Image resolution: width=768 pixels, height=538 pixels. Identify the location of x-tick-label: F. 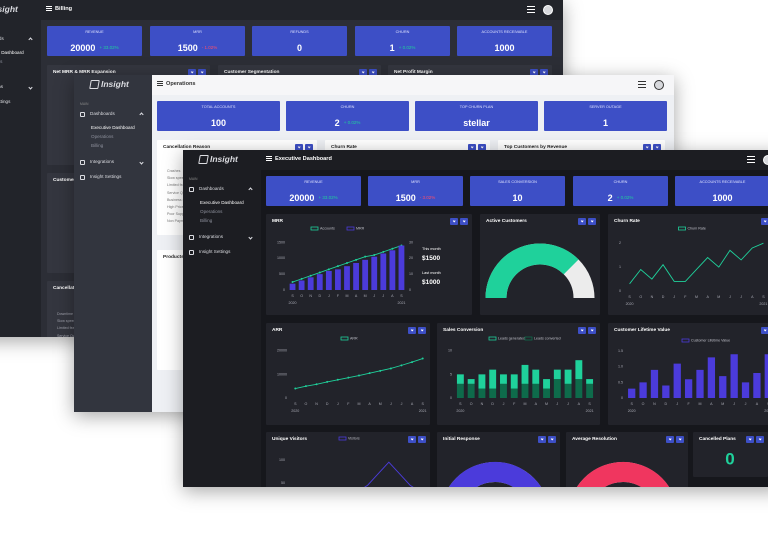
(514, 404).